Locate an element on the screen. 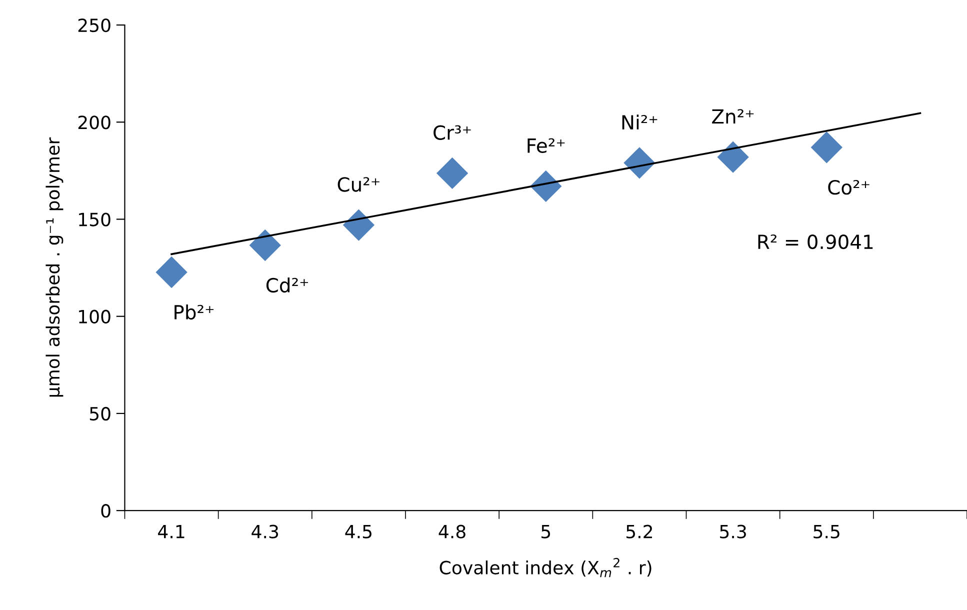  x-tick-label: 4.3 is located at coordinates (265, 531).